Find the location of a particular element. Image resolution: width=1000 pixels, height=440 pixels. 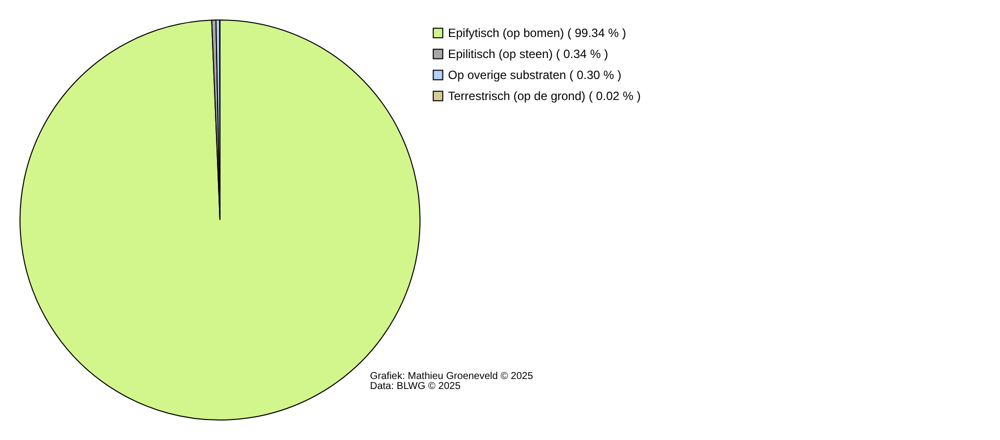

legend-label: Epilitisch (op steen) ( 0.34 % ) is located at coordinates (528, 54).